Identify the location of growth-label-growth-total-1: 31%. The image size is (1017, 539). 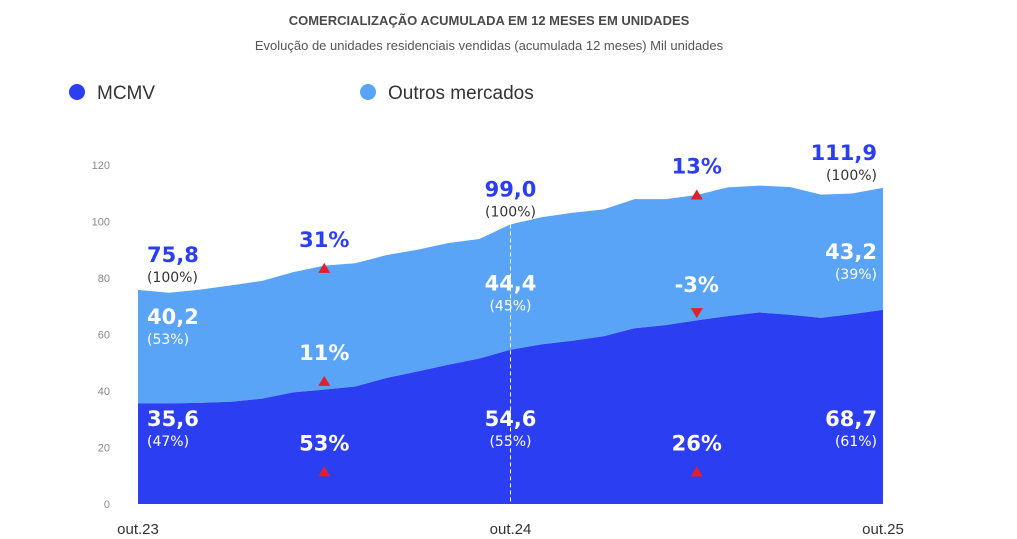
(324, 240).